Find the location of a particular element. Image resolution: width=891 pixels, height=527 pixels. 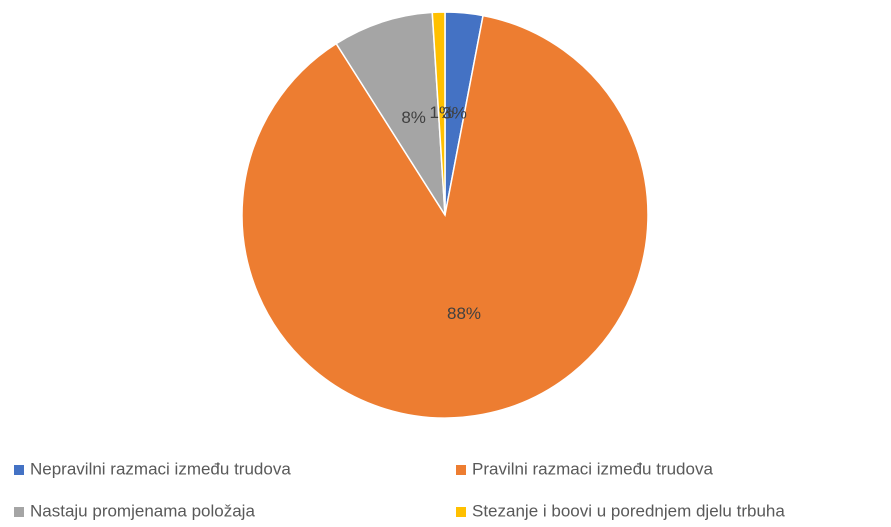

data-label: 88% is located at coordinates (464, 313).